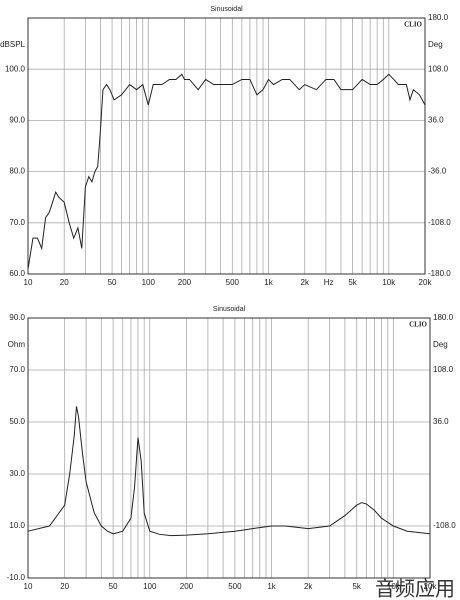  What do you see at coordinates (17, 421) in the screenshot?
I see `y-tick-label: 50.0` at bounding box center [17, 421].